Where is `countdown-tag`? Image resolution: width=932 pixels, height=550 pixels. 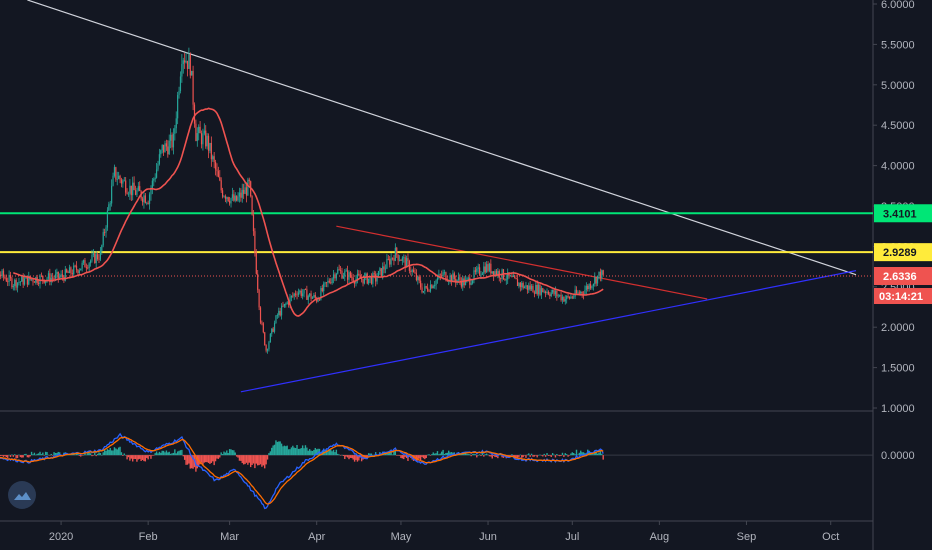 countdown-tag is located at coordinates (903, 296).